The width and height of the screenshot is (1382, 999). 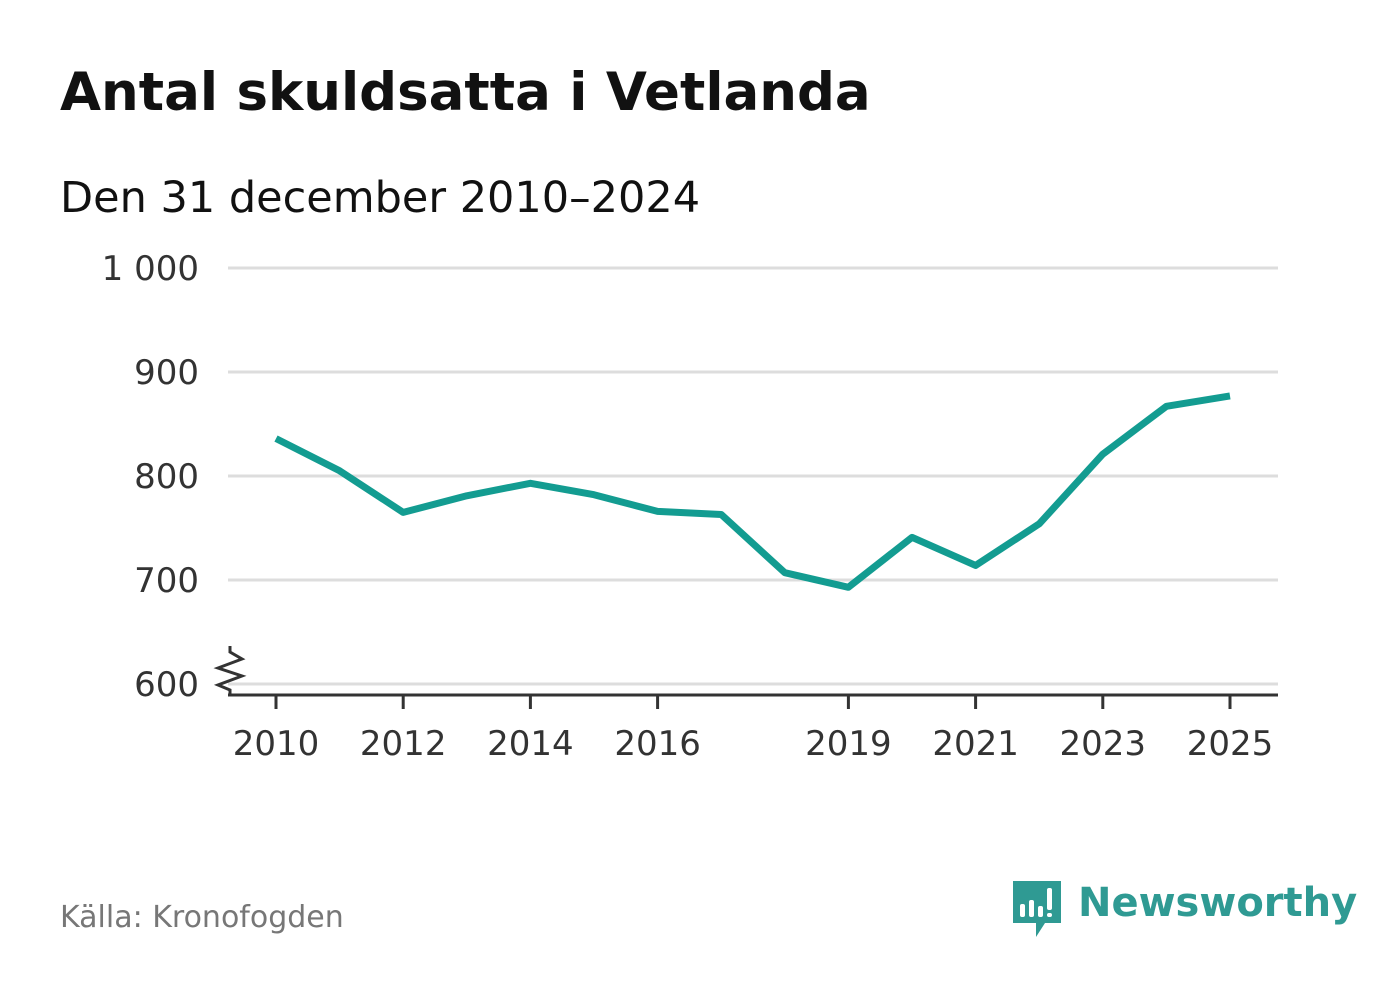 I want to click on source-note: Källa: Kronofogden, so click(x=202, y=917).